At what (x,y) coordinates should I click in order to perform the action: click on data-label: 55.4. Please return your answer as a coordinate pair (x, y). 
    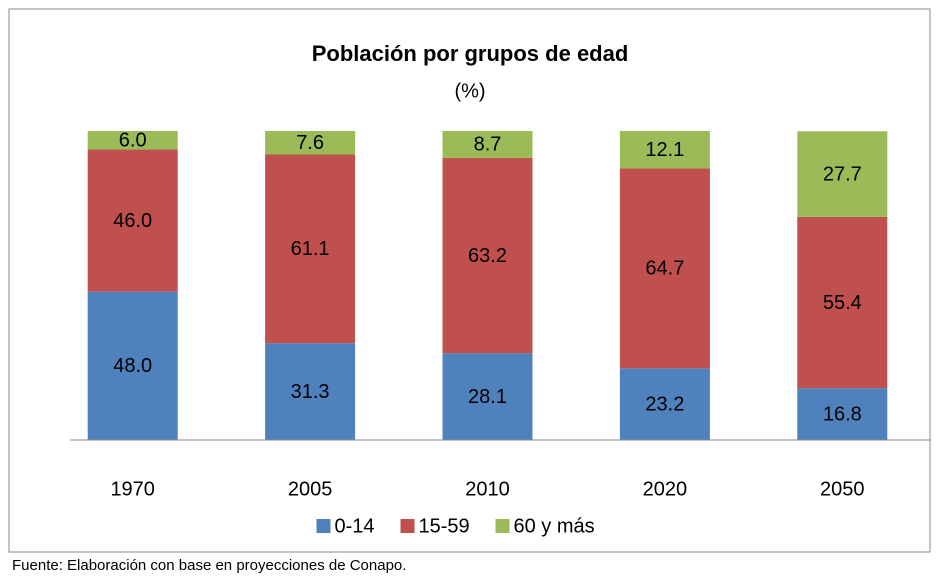
    Looking at the image, I should click on (842, 303).